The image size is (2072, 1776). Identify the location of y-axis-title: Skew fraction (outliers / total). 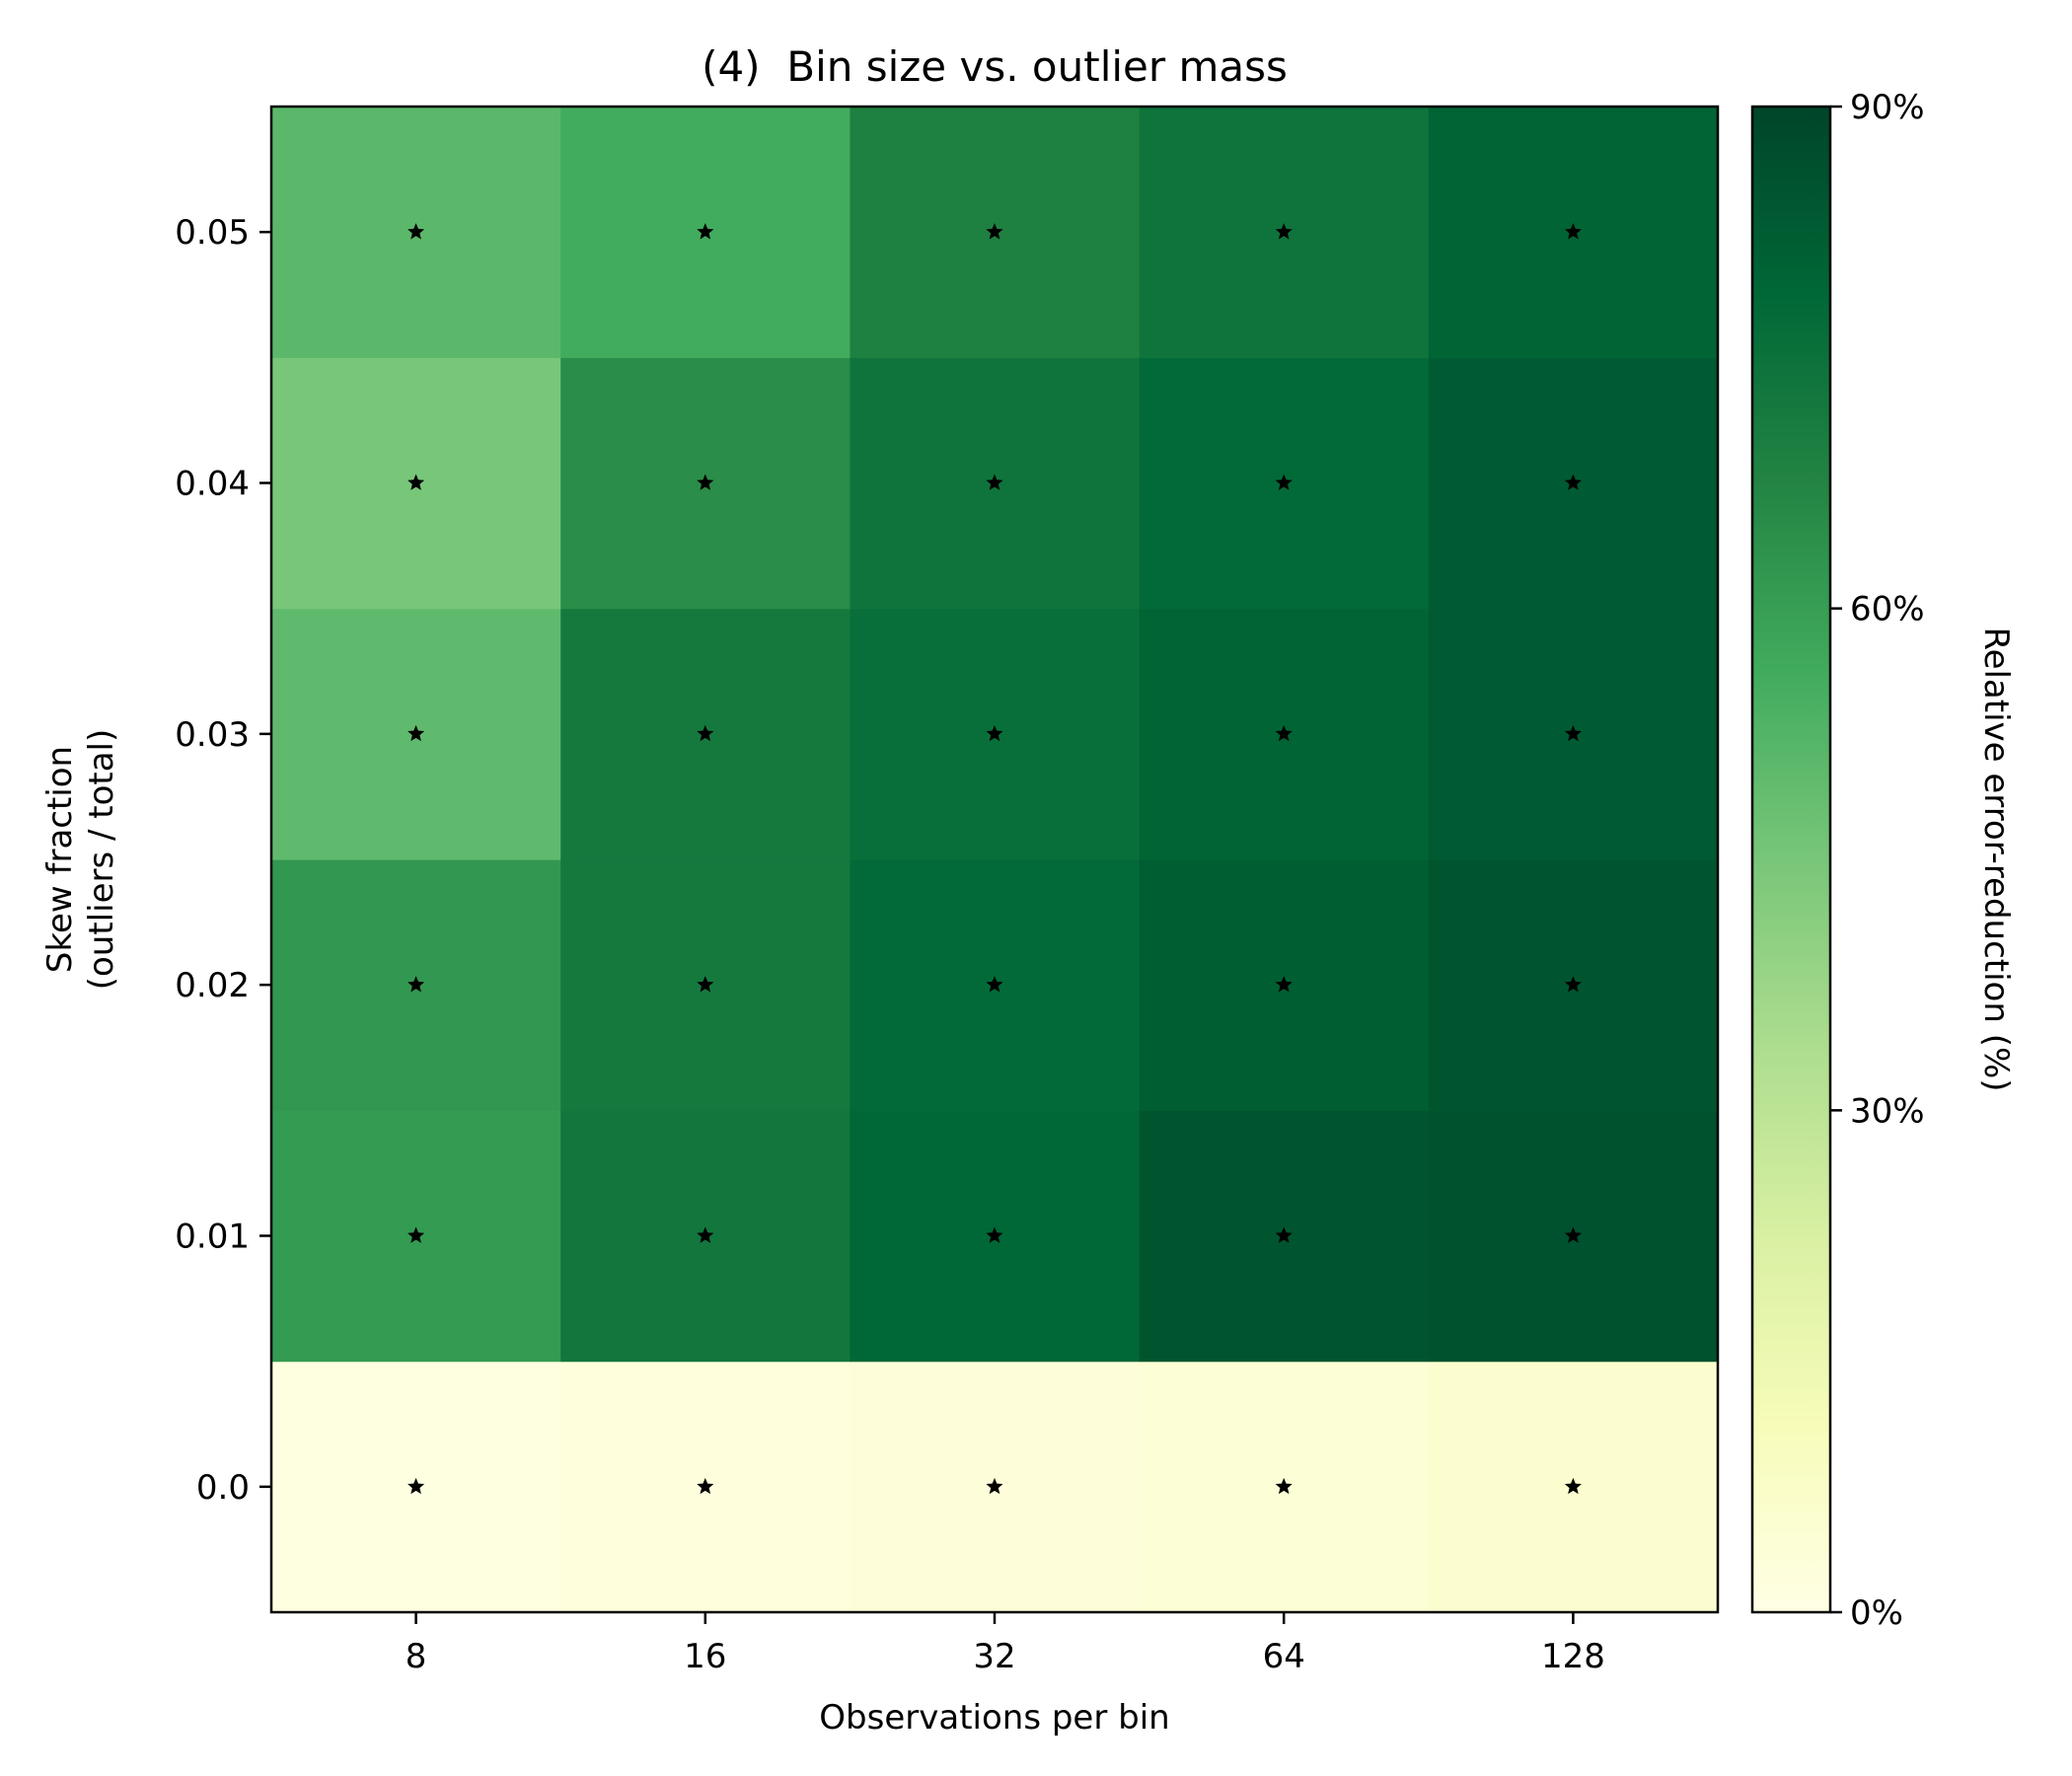
(80, 860).